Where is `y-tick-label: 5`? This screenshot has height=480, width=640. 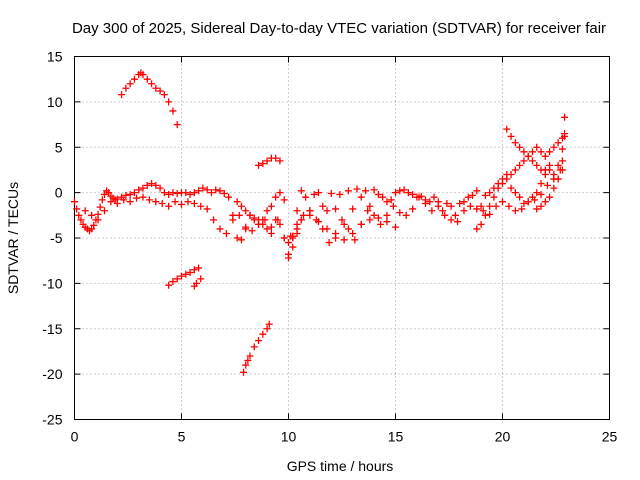 y-tick-label: 5 is located at coordinates (59, 147).